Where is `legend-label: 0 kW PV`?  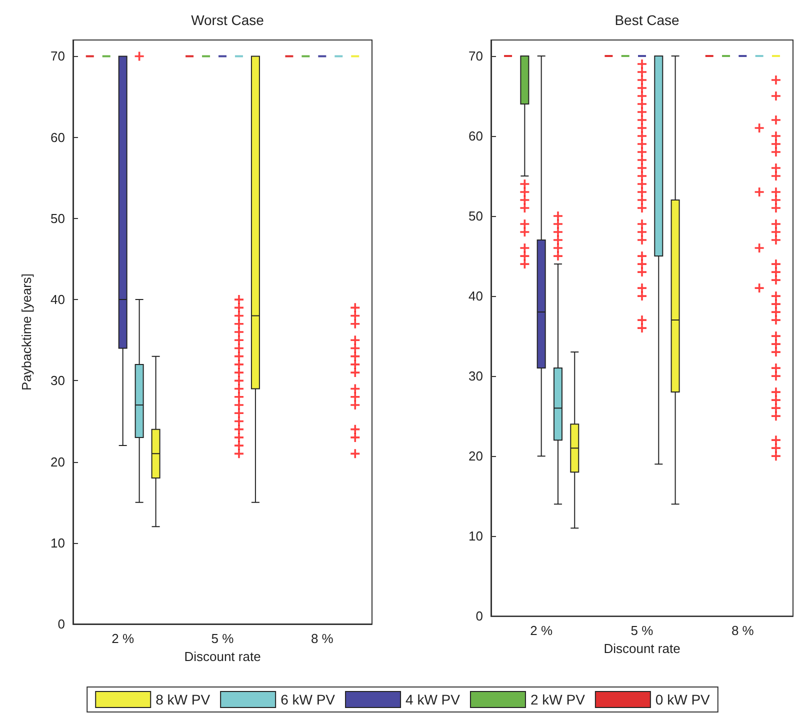
legend-label: 0 kW PV is located at coordinates (683, 700).